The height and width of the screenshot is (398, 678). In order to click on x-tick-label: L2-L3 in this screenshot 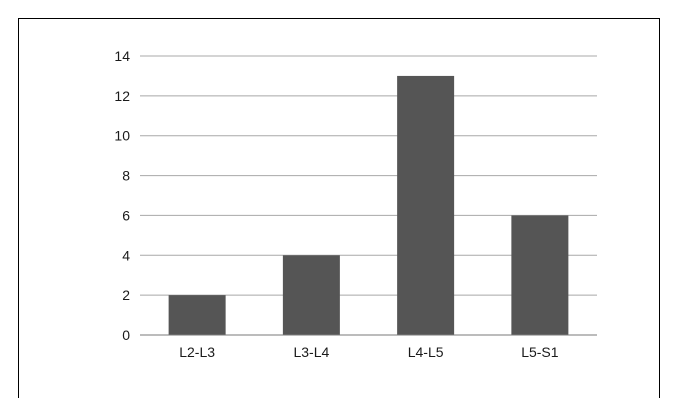, I will do `click(197, 352)`.